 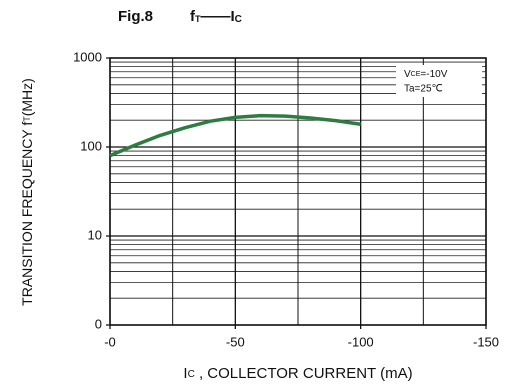 What do you see at coordinates (27, 119) in the screenshot?
I see `y-label-sub: T` at bounding box center [27, 119].